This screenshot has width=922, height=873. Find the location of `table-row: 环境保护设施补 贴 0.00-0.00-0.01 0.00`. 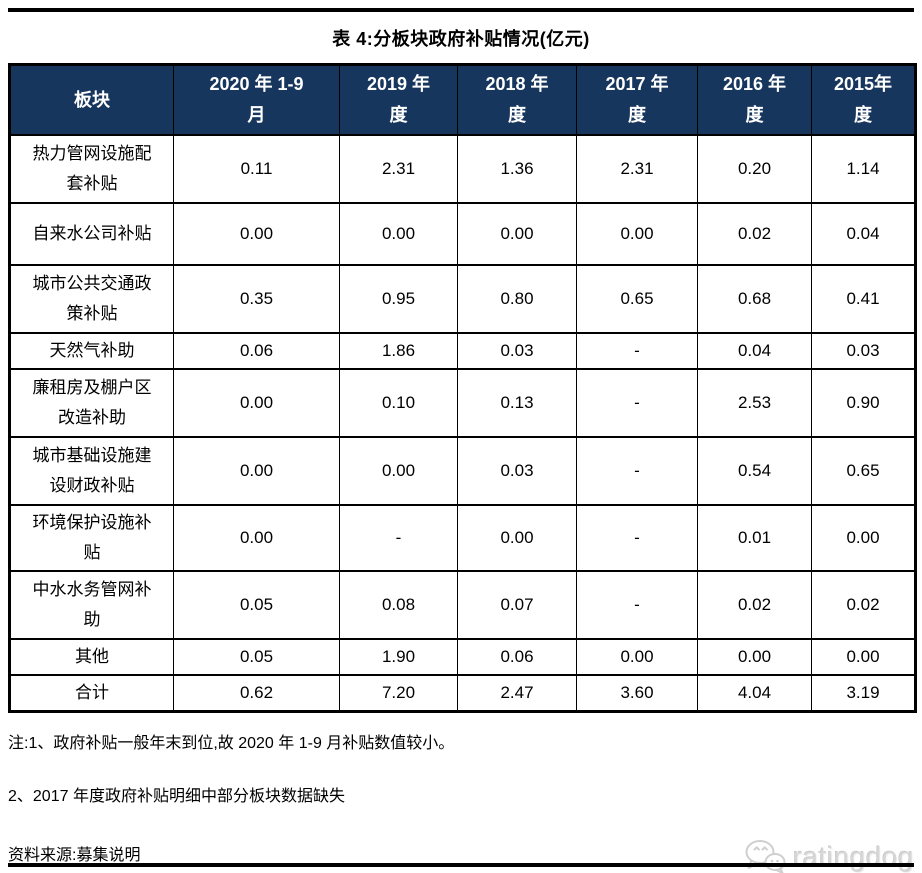

table-row: 环境保护设施补 贴 0.00-0.00-0.01 0.00 is located at coordinates (462, 538).